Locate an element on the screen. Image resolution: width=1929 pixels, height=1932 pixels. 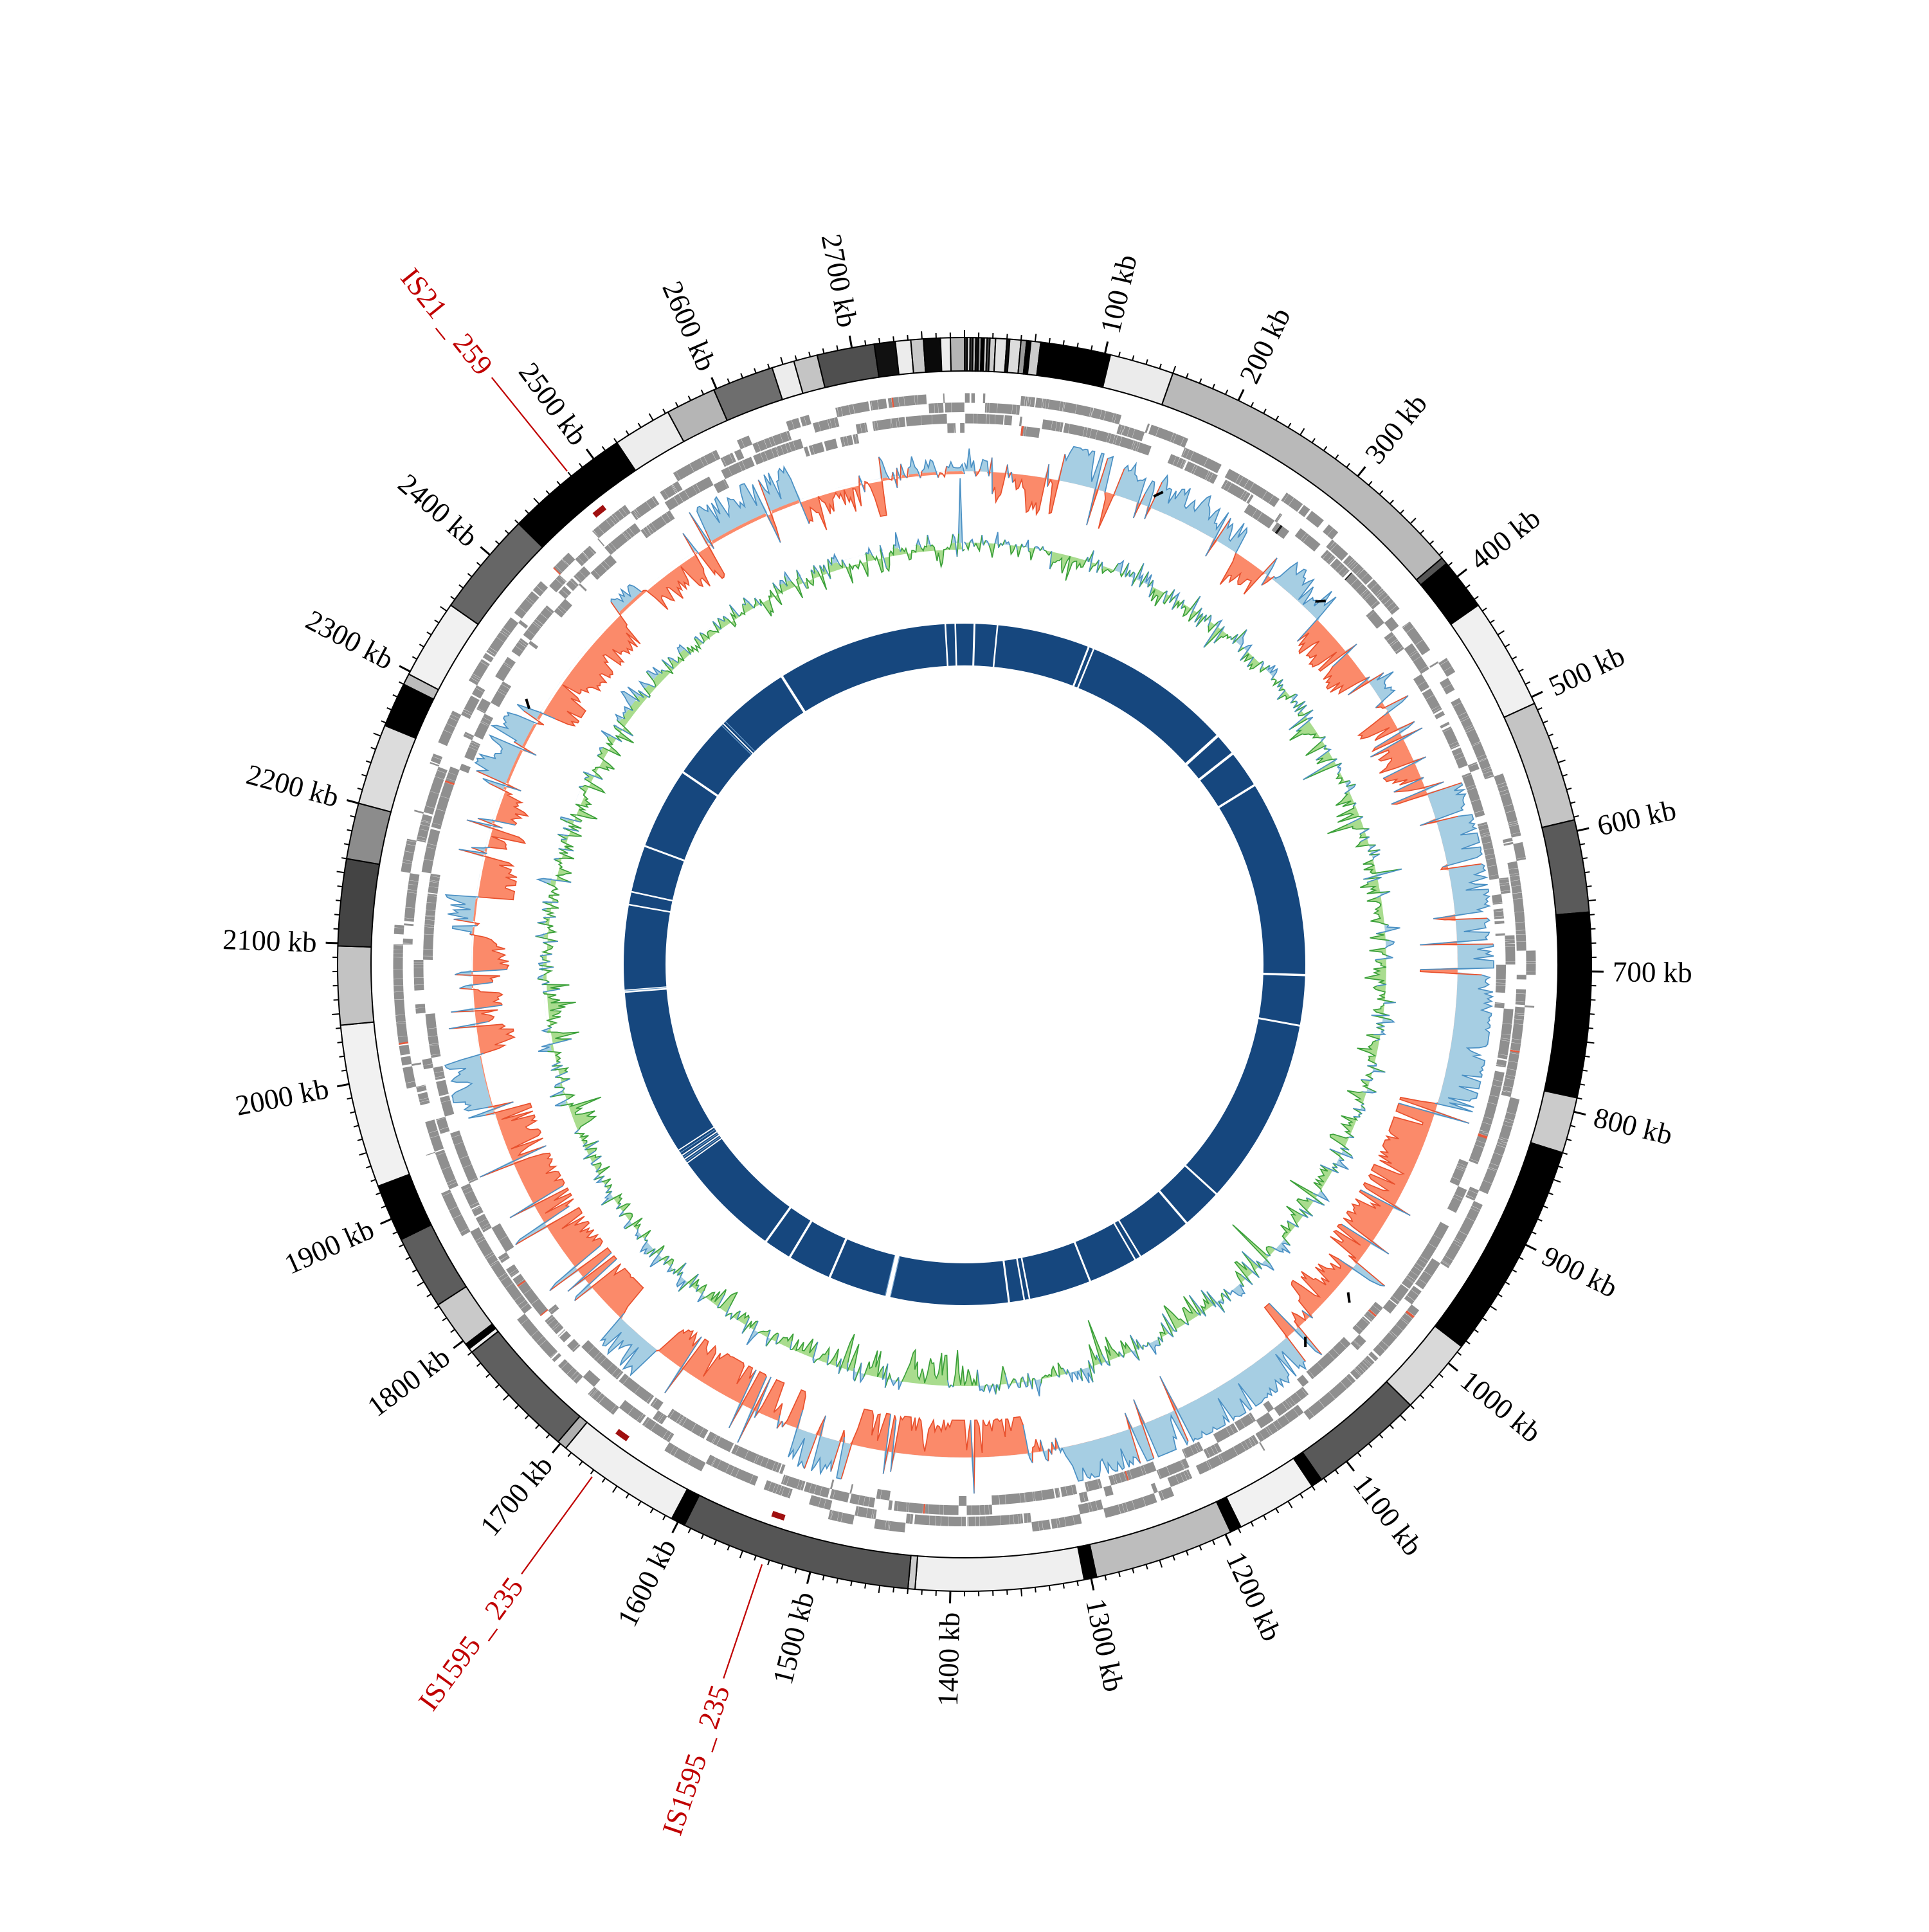
svg-text: 1400 kb is located at coordinates (949, 1659).